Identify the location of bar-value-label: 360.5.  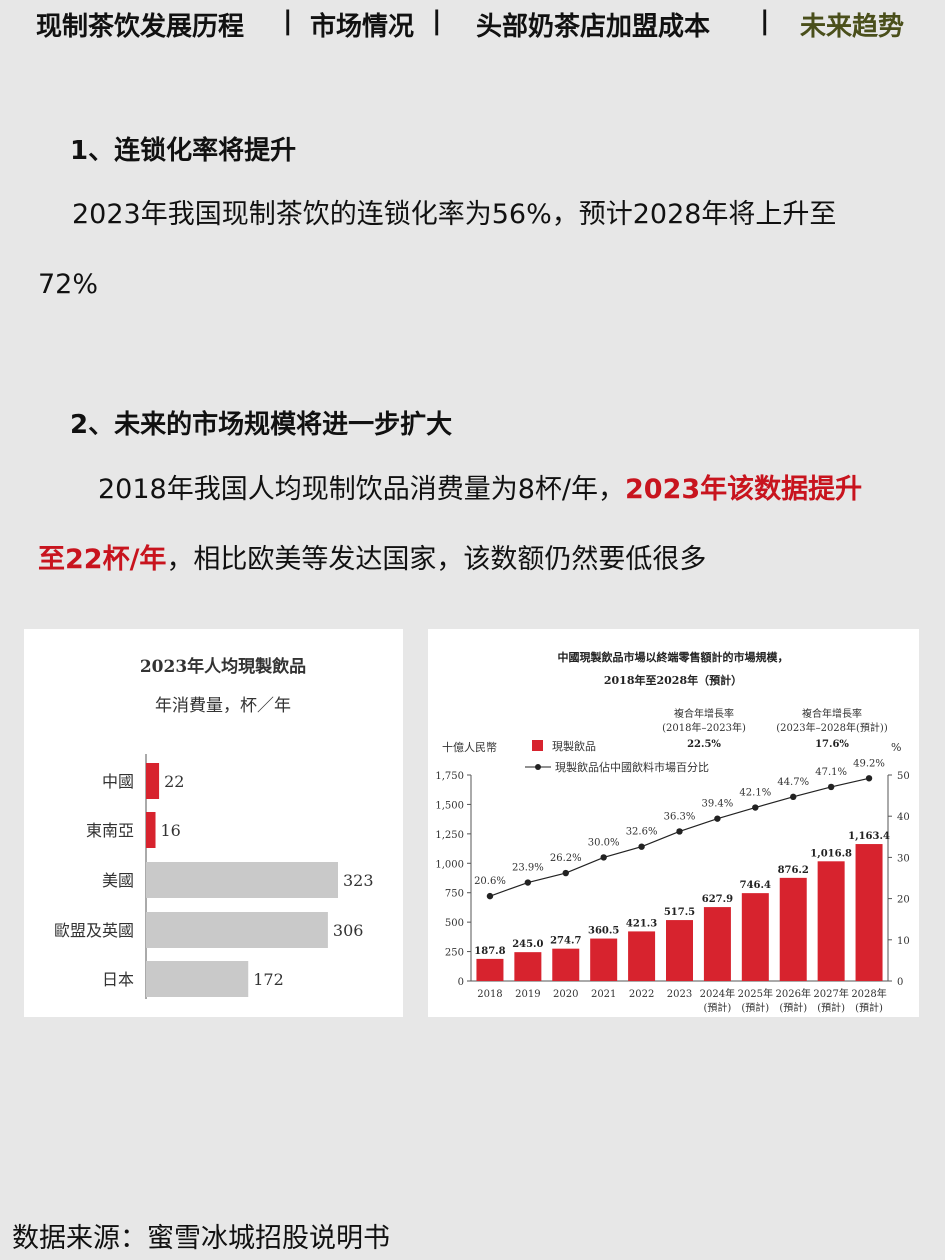
(603, 931).